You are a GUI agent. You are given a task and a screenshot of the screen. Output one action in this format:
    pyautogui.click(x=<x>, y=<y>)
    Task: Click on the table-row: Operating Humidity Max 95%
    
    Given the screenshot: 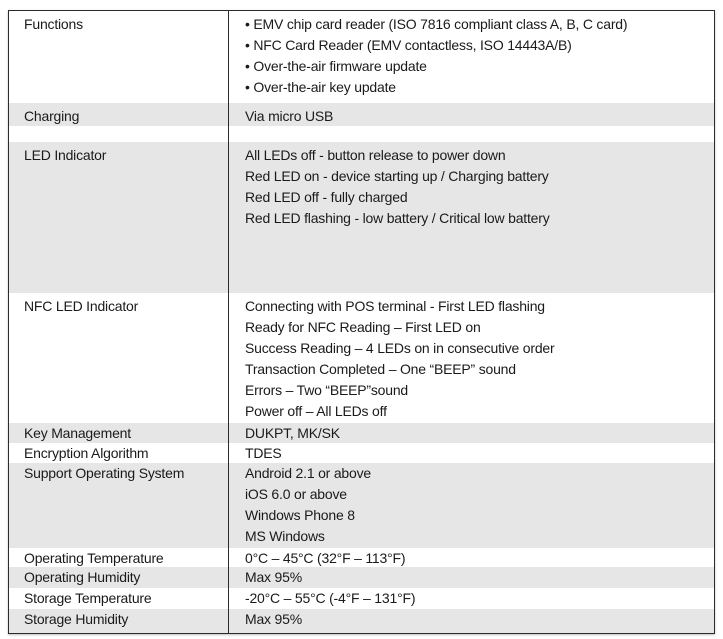 What is the action you would take?
    pyautogui.click(x=361, y=577)
    